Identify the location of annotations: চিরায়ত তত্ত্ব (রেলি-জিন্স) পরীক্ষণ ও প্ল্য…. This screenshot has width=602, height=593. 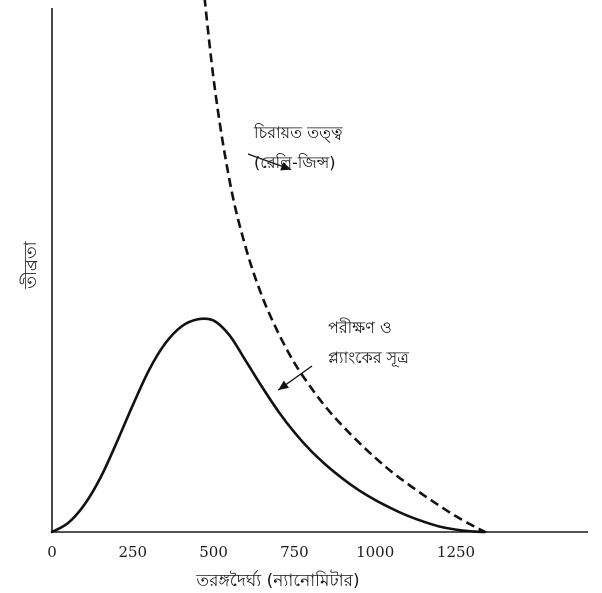
(328, 257).